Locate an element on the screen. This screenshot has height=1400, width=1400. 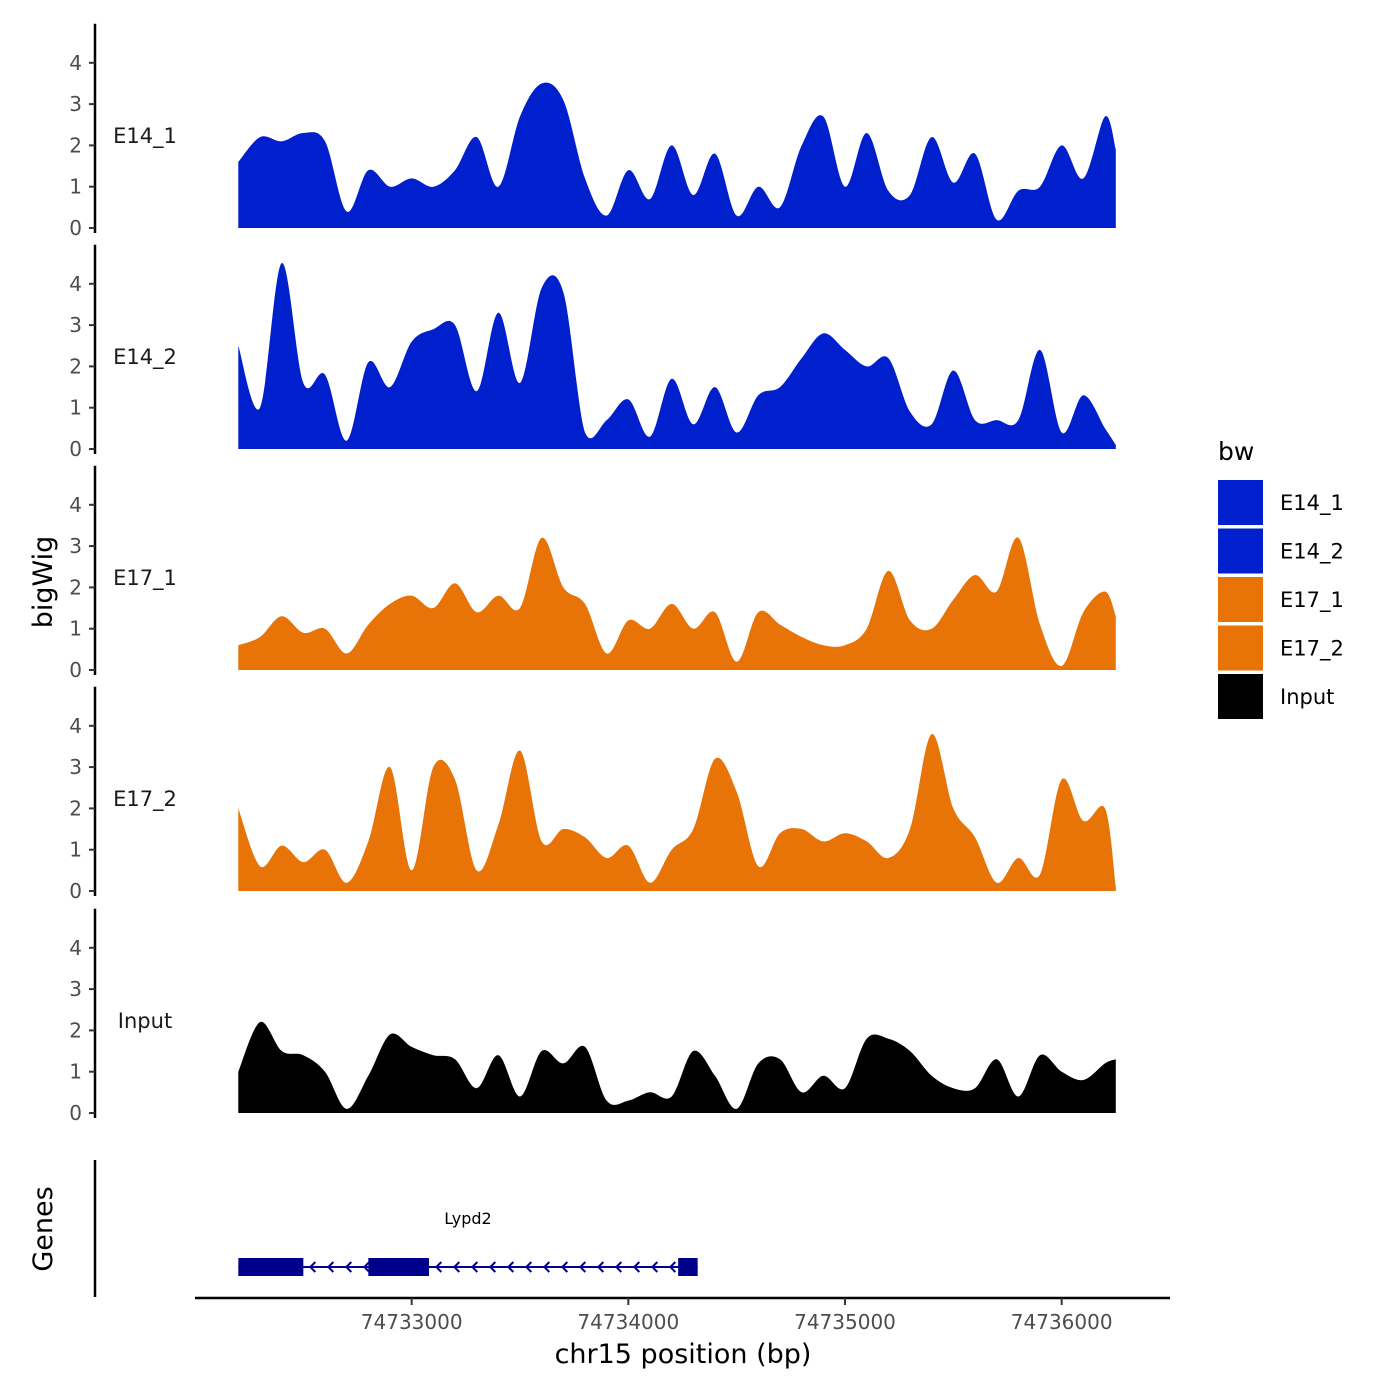
x-axis: 74733000 74734000 74735000 74736000 is located at coordinates (682, 1315).